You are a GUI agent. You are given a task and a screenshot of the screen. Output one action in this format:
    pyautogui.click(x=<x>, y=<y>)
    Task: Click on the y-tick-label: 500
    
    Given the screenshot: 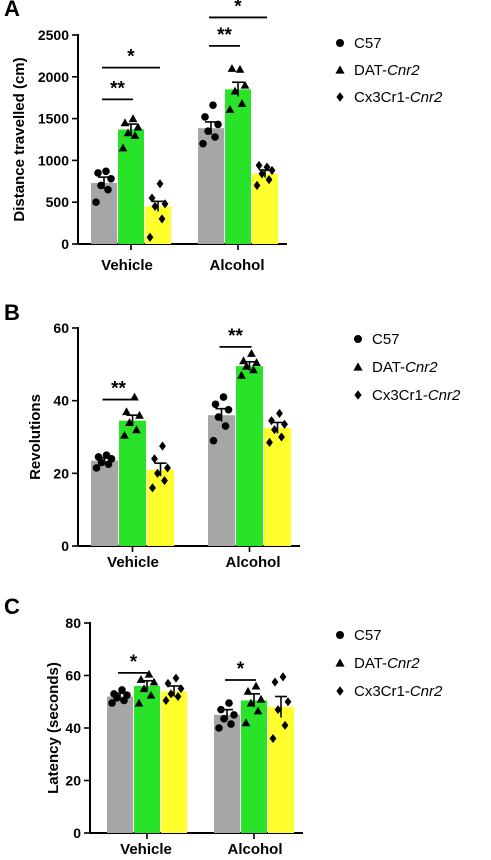 What is the action you would take?
    pyautogui.click(x=58, y=202)
    